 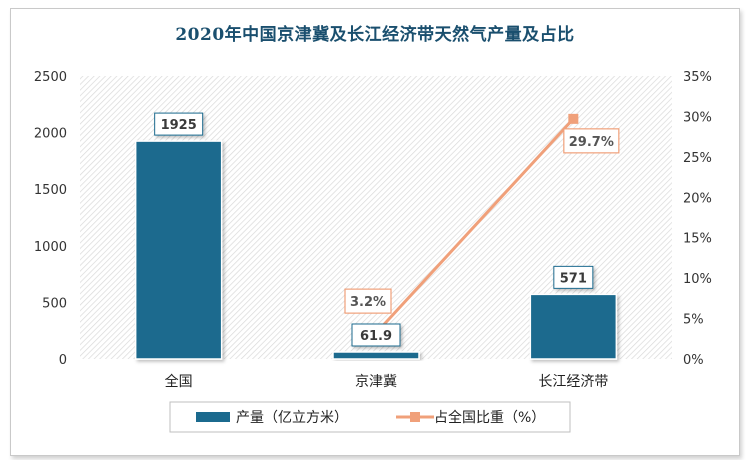 I want to click on chart-title: 2020年中国京津冀及长江经济带天然气产量及占比, so click(x=375, y=35).